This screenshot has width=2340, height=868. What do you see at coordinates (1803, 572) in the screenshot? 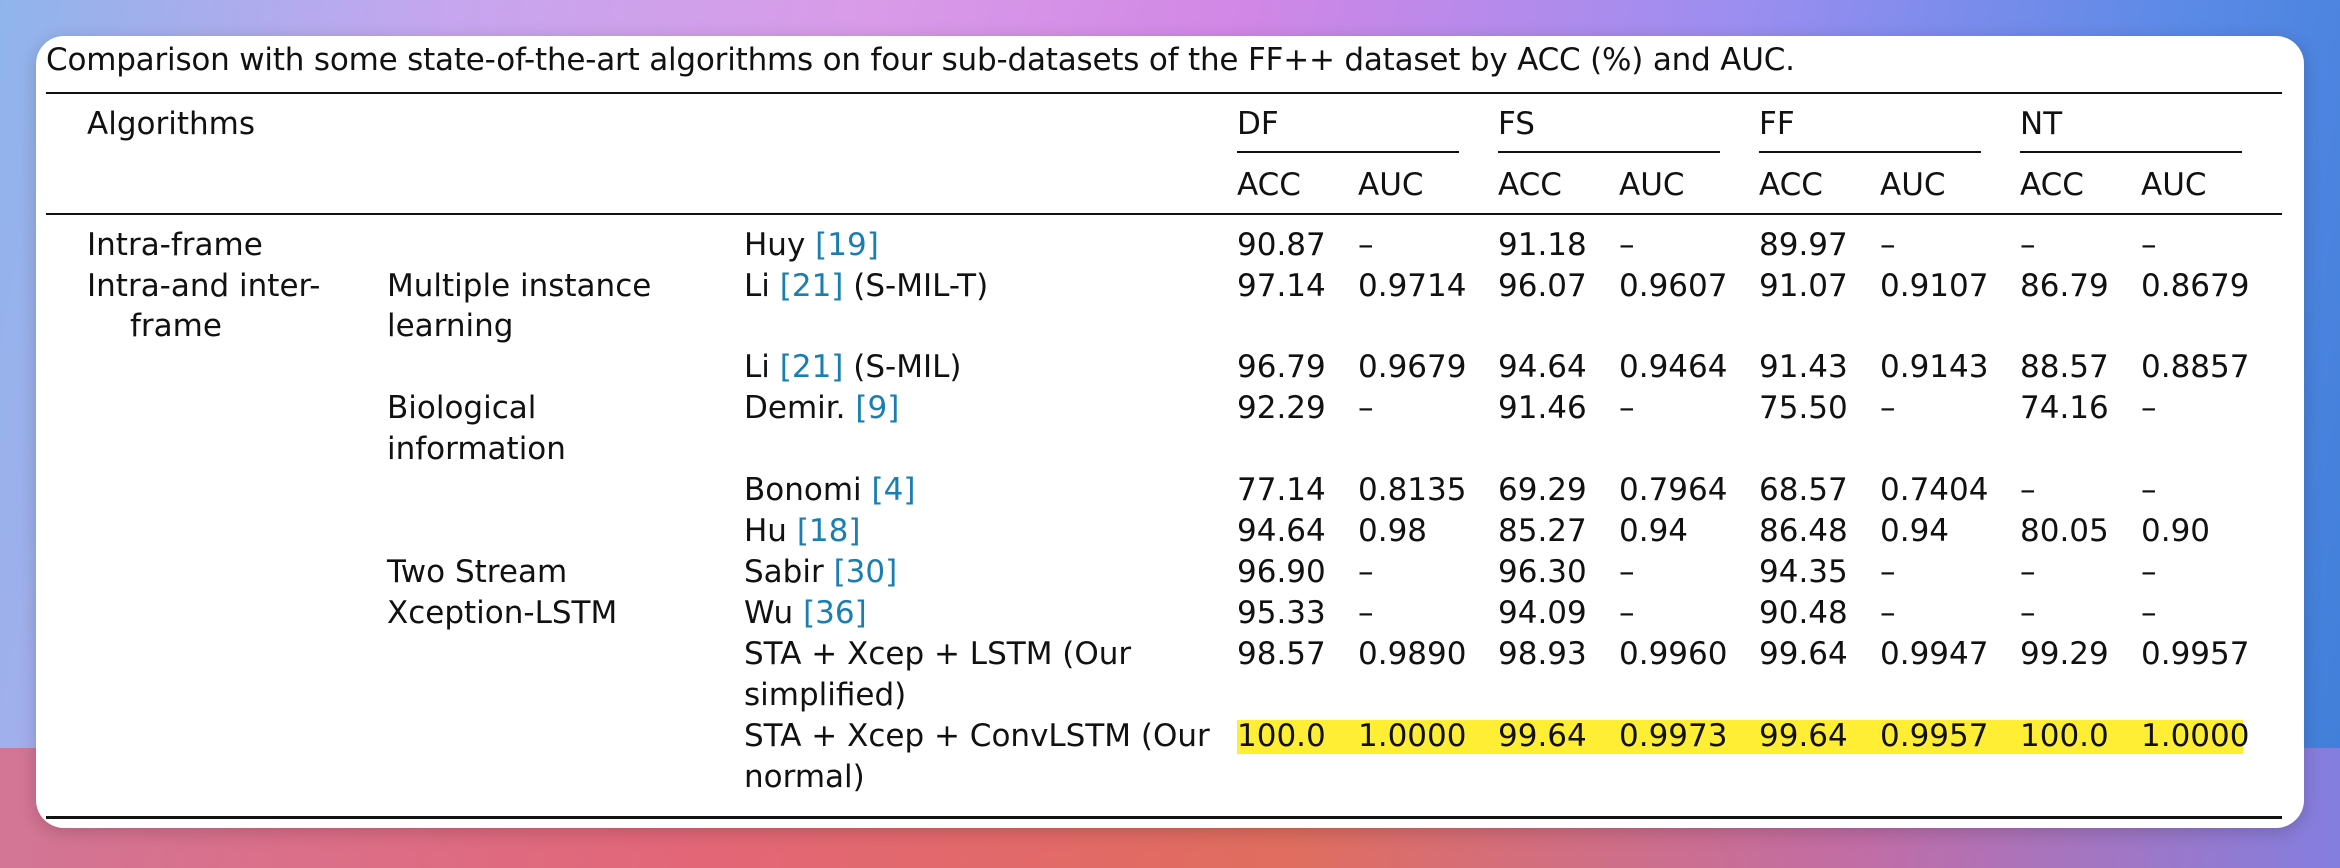
I see `value-cell: 94.35` at bounding box center [1803, 572].